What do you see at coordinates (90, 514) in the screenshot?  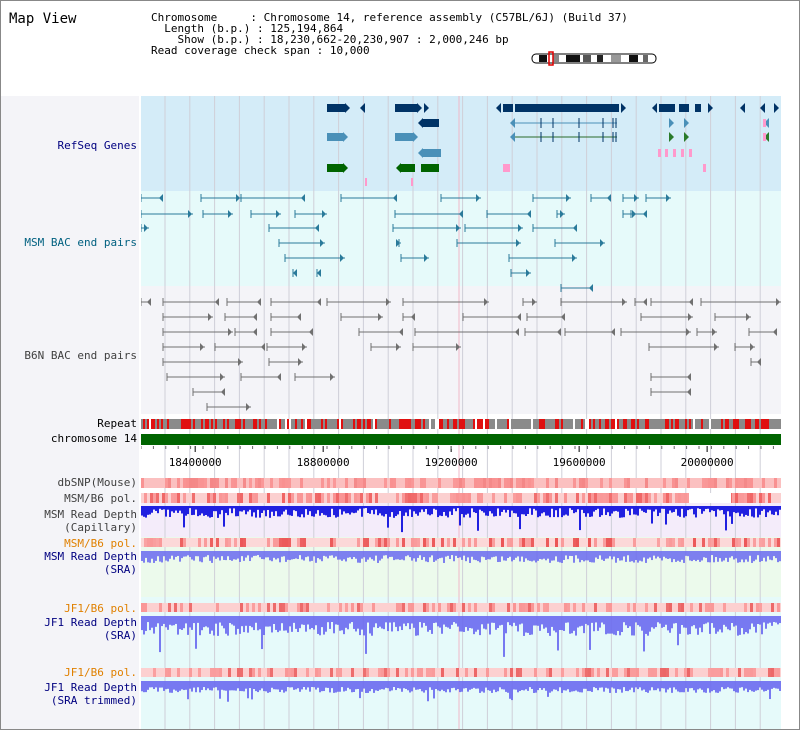 I see `track-label-msm-depth-cap: MSM Read Depth` at bounding box center [90, 514].